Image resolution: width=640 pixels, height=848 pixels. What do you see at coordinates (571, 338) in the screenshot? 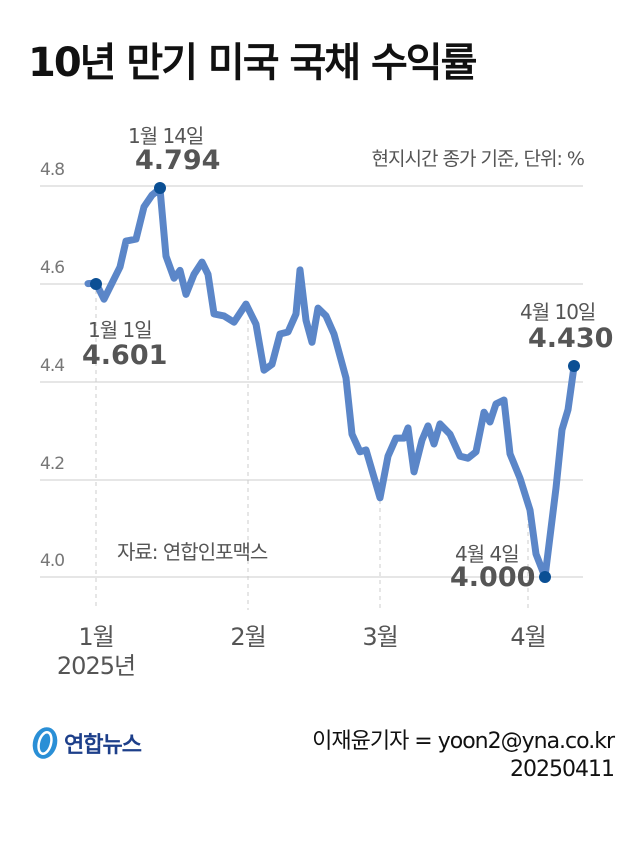
I see `annotation-apr10-value: 4.430` at bounding box center [571, 338].